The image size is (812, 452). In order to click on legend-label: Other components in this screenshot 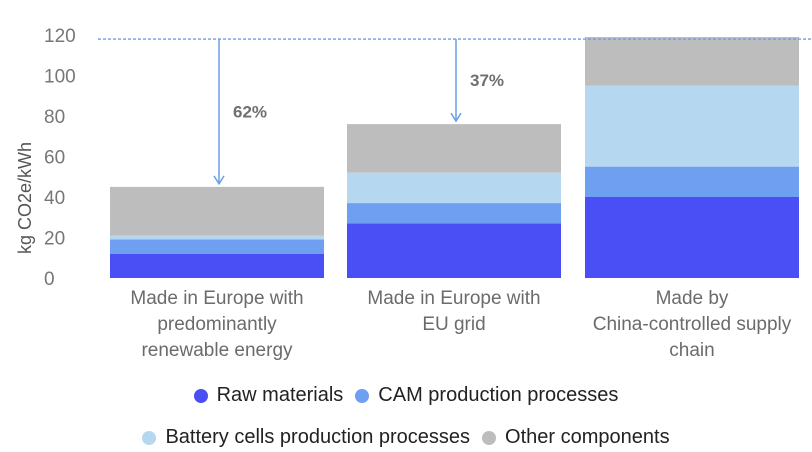, I will do `click(587, 437)`.